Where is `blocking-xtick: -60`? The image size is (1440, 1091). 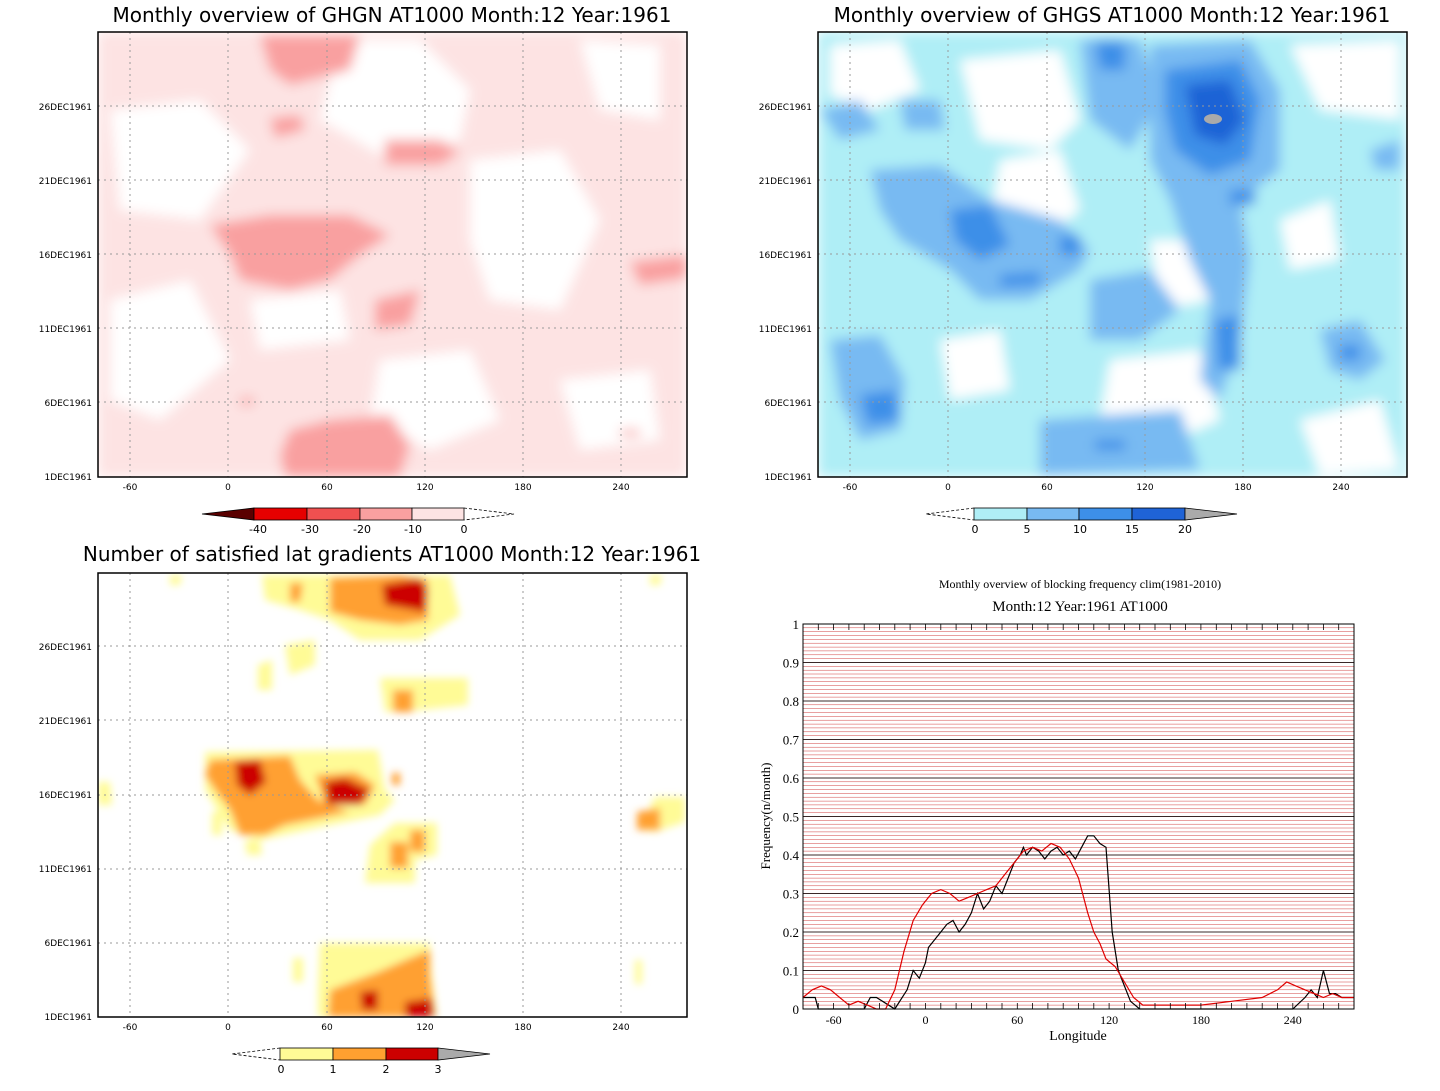 blocking-xtick: -60 is located at coordinates (834, 1020).